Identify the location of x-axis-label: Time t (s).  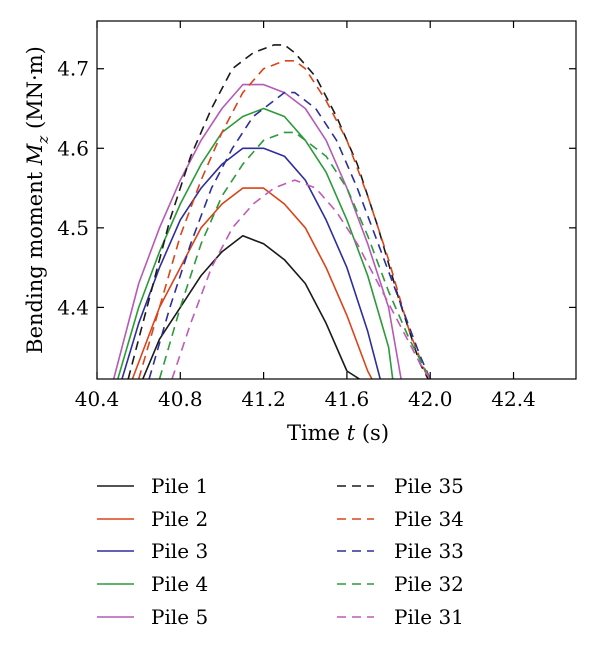
(338, 433).